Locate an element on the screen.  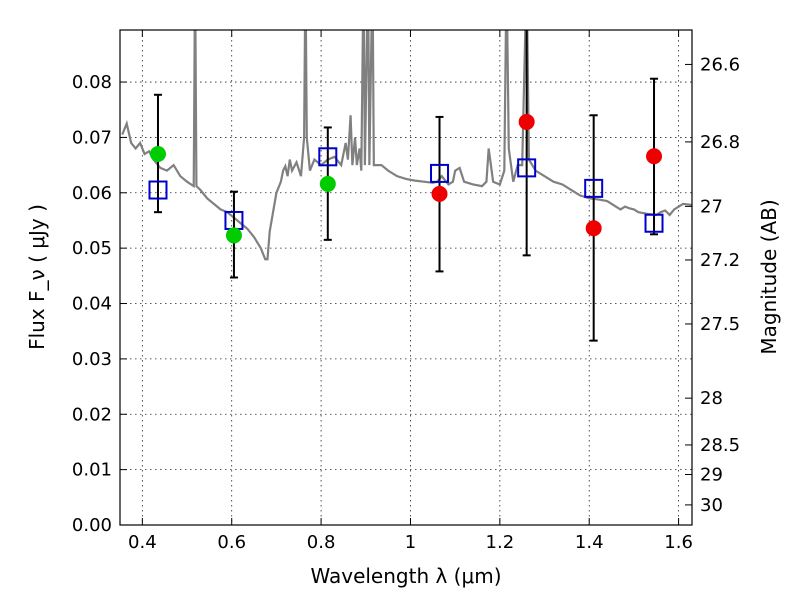
x-tick-label: 1.4 is located at coordinates (589, 542).